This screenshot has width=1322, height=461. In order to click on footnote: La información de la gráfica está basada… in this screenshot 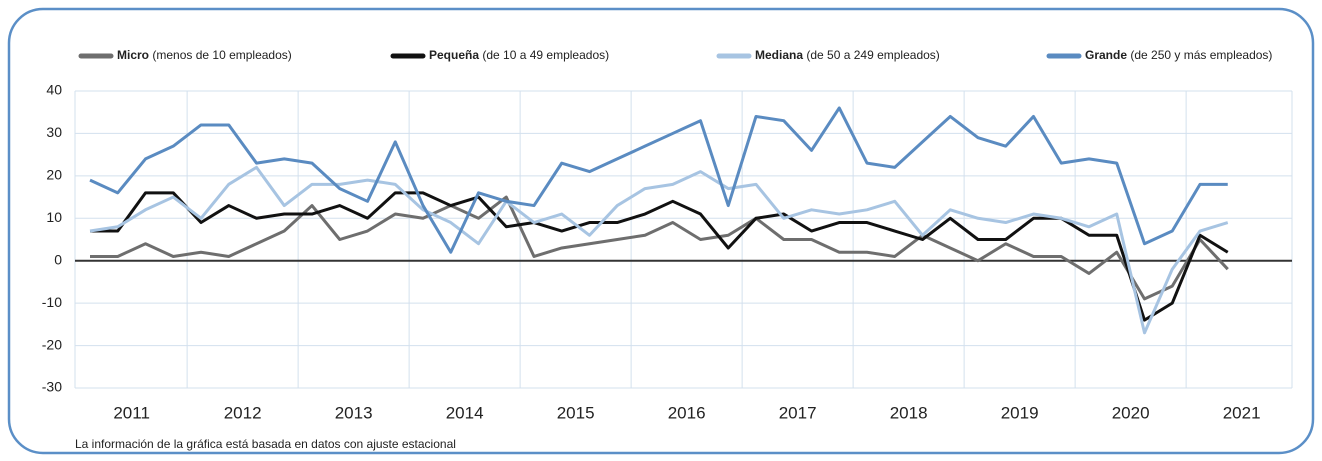, I will do `click(265, 444)`.